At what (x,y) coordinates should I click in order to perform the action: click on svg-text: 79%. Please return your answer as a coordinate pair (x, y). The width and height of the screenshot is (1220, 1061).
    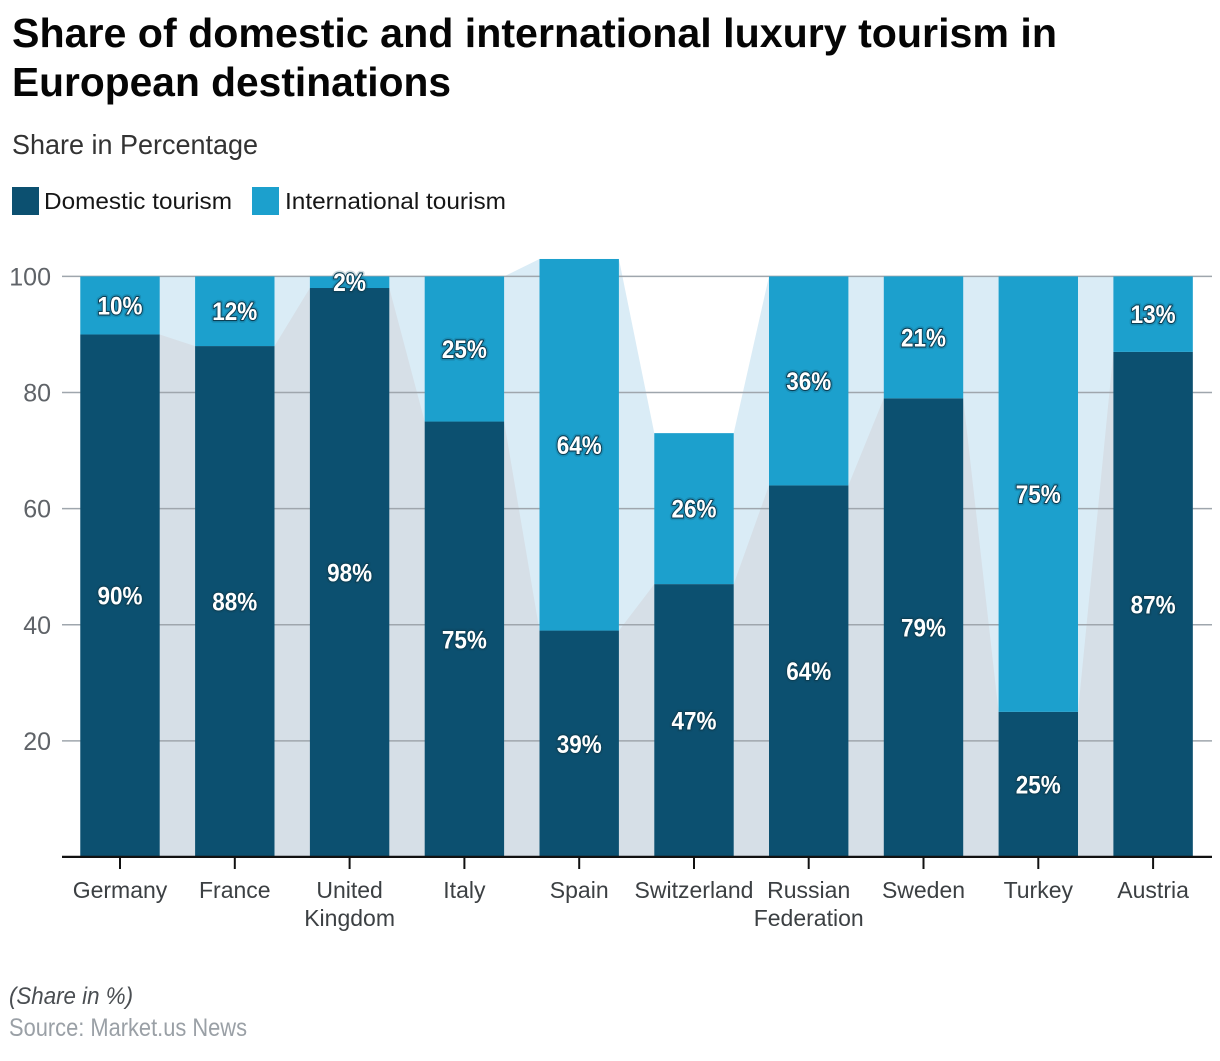
    Looking at the image, I should click on (923, 629).